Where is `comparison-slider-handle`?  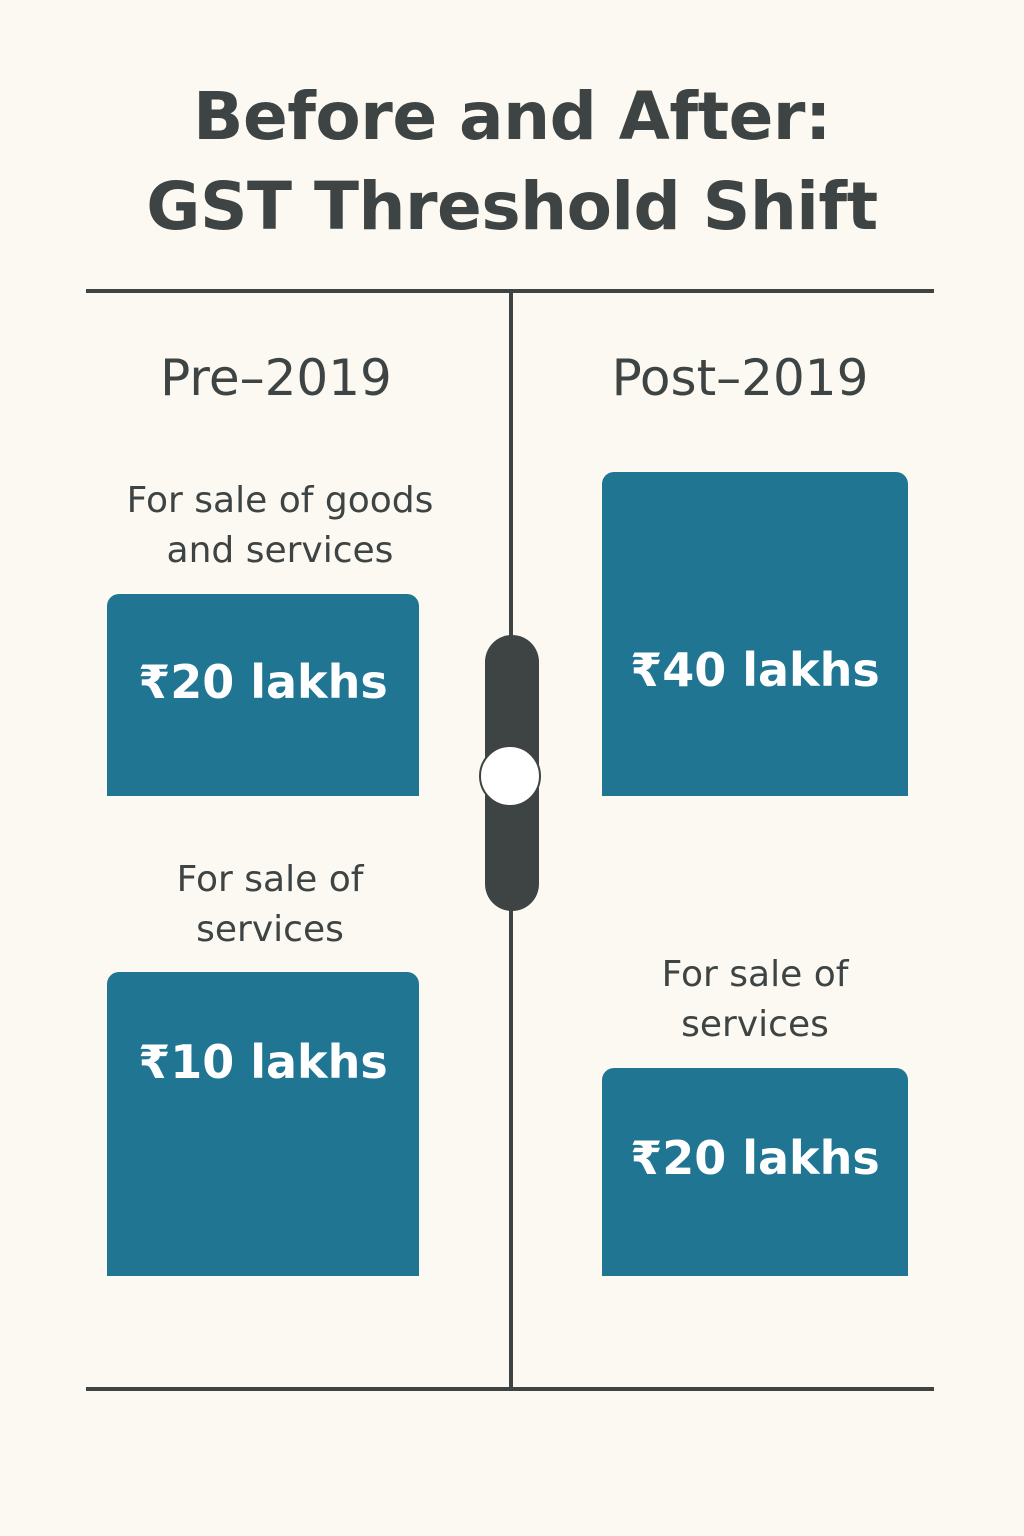 comparison-slider-handle is located at coordinates (510, 776).